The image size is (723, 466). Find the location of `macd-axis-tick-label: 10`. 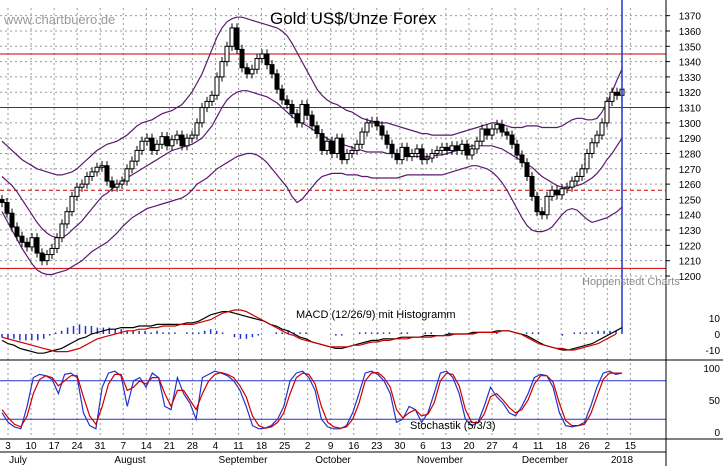

macd-axis-tick-label: 10 is located at coordinates (715, 319).